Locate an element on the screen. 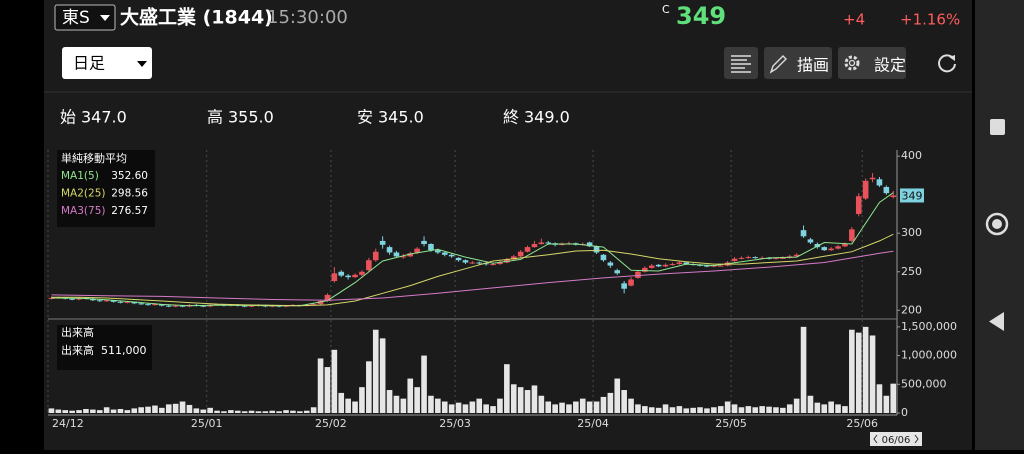 The image size is (1024, 454). ma-line is located at coordinates (472, 275).